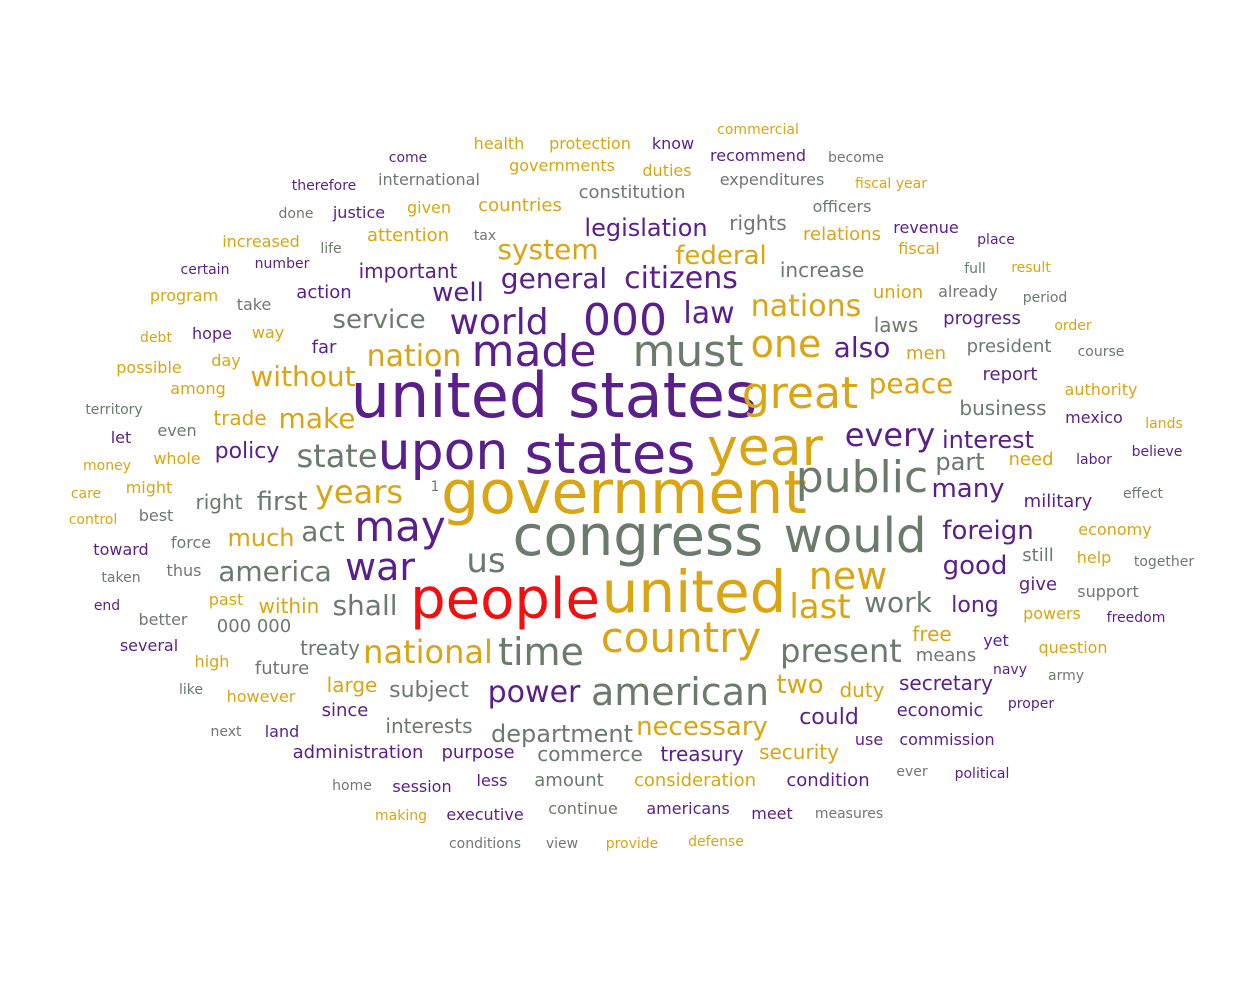 The image size is (1260, 982). I want to click on word-commission: commission, so click(947, 739).